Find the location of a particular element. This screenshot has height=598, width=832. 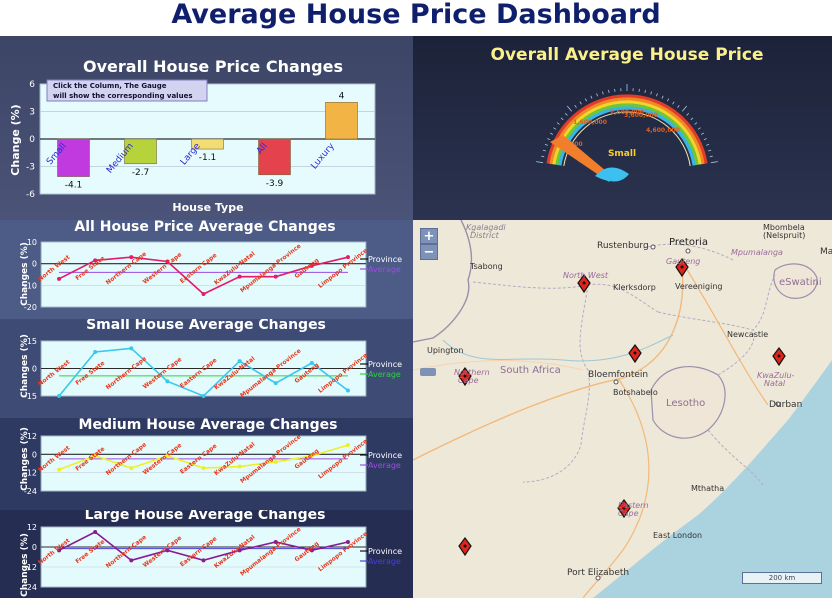

large-y-axis-label: Changes (%) is located at coordinates (25, 565).